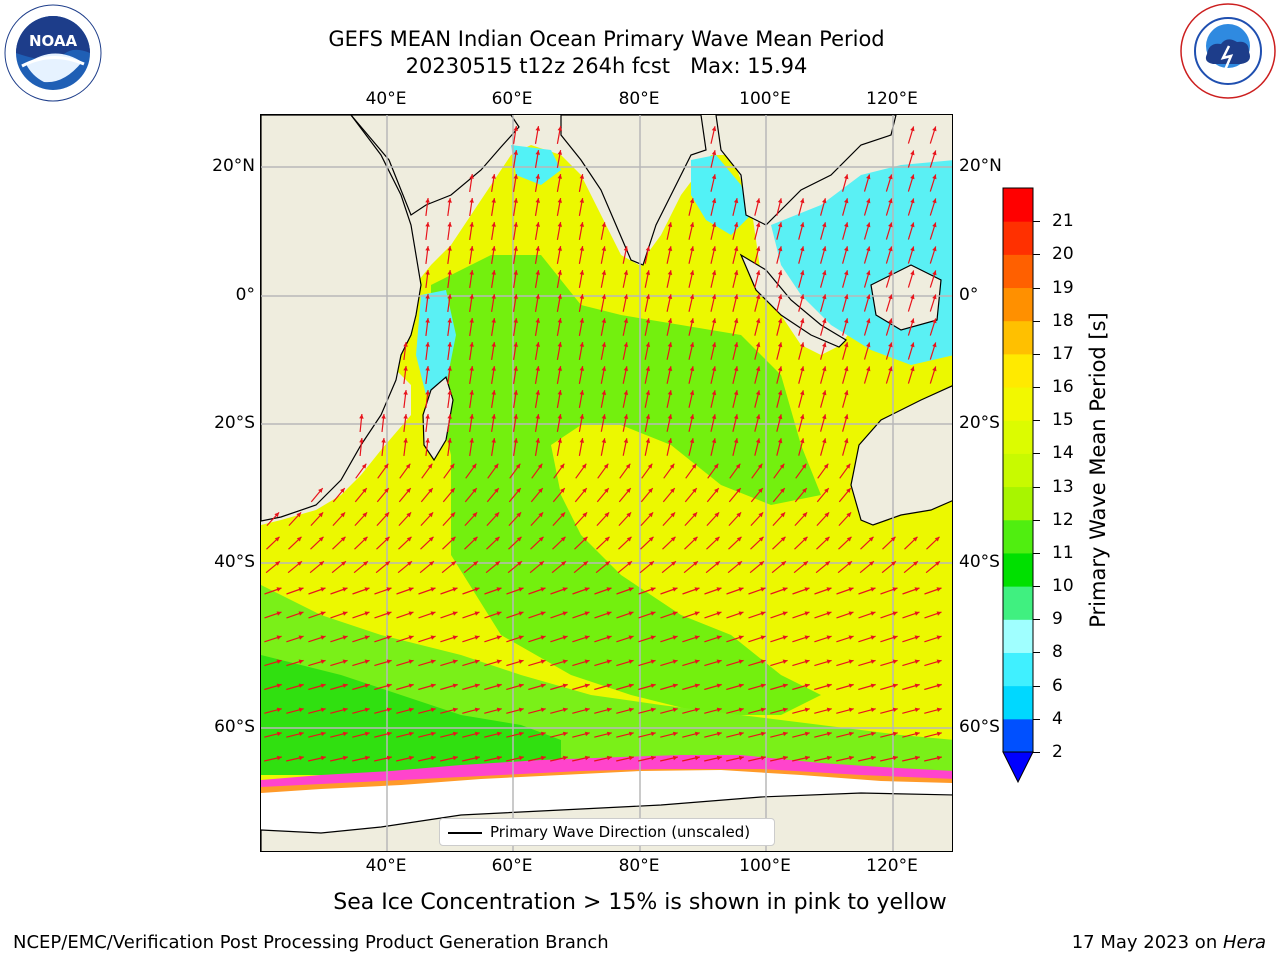 This screenshot has height=960, width=1280. What do you see at coordinates (234, 423) in the screenshot?
I see `lat-label-left-20s: 20°S` at bounding box center [234, 423].